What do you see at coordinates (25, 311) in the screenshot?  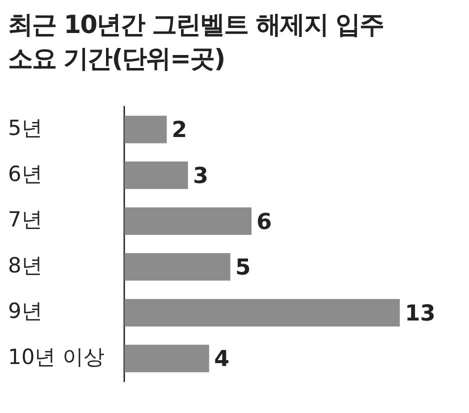 I see `y-tick-label: 9년` at bounding box center [25, 311].